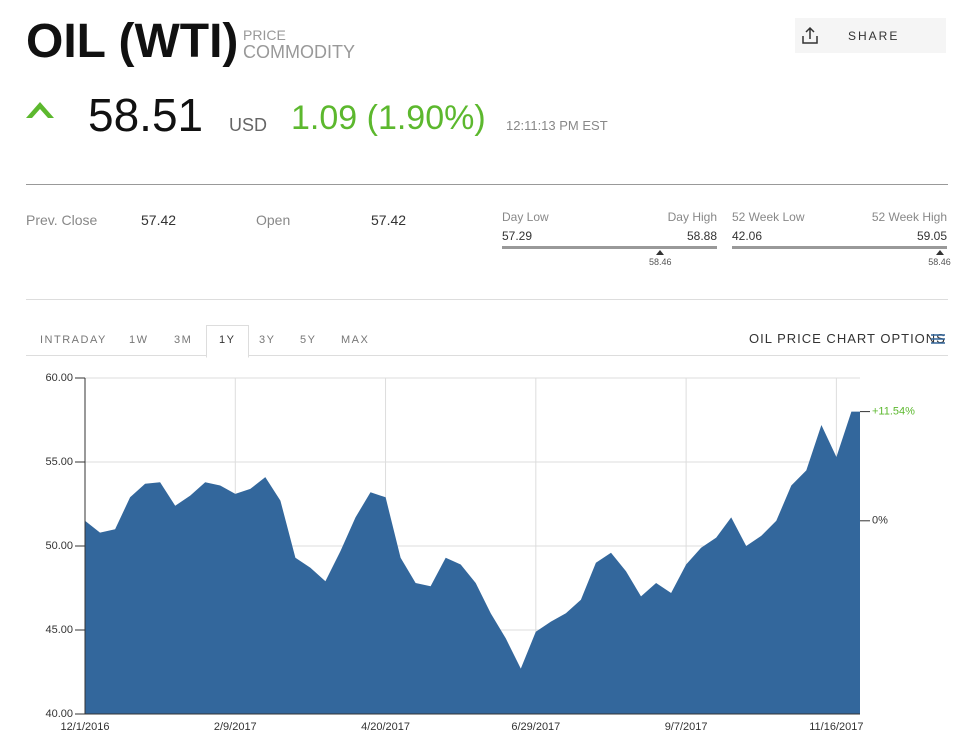  I want to click on annotation: 0%, so click(880, 521).